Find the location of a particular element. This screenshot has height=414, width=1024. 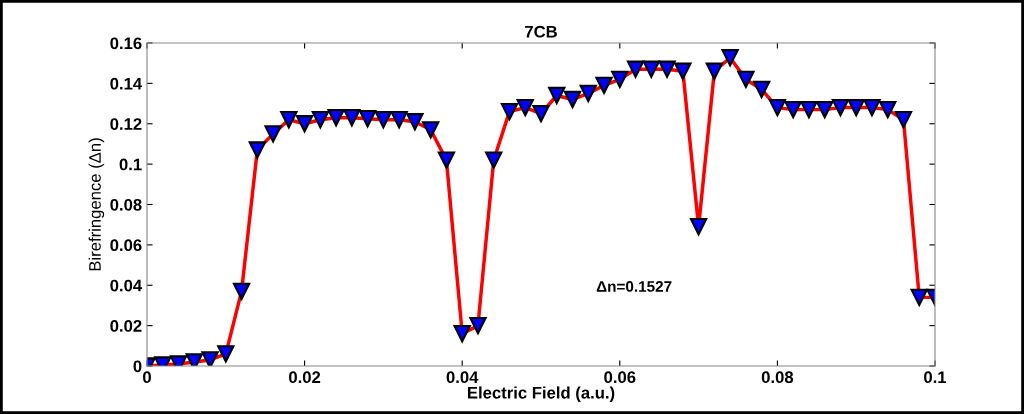

y-axis-title: Birefringence (Δn) is located at coordinates (96, 204).